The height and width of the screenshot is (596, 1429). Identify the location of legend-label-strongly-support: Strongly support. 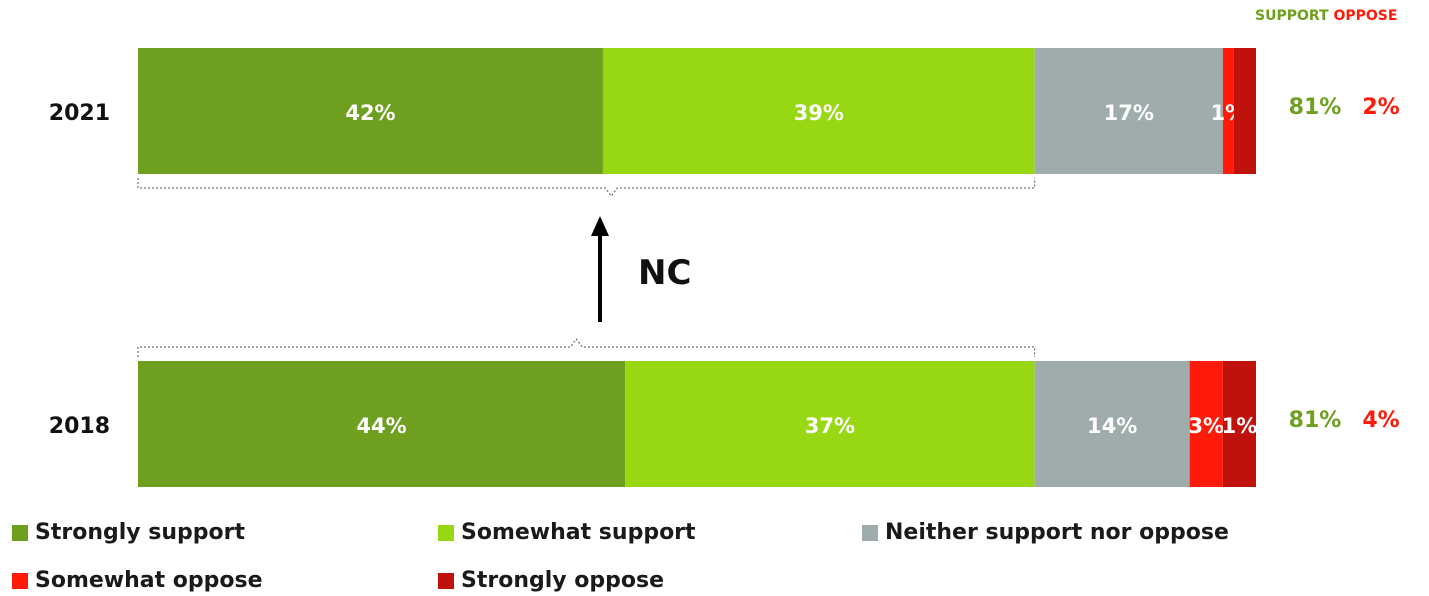
(140, 532).